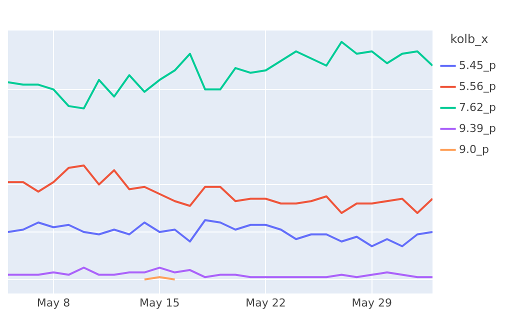 The image size is (524, 321). What do you see at coordinates (159, 303) in the screenshot?
I see `x-tick-label: May 15` at bounding box center [159, 303].